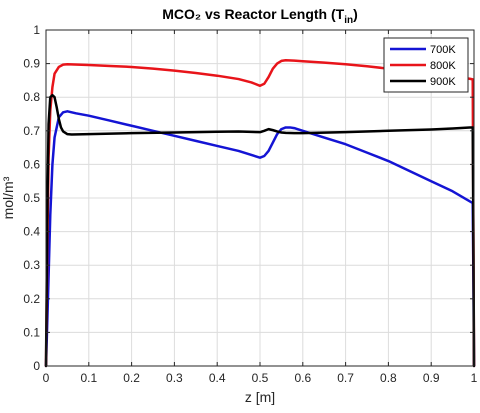 This screenshot has height=413, width=480. I want to click on x-tick-label: 1, so click(474, 378).